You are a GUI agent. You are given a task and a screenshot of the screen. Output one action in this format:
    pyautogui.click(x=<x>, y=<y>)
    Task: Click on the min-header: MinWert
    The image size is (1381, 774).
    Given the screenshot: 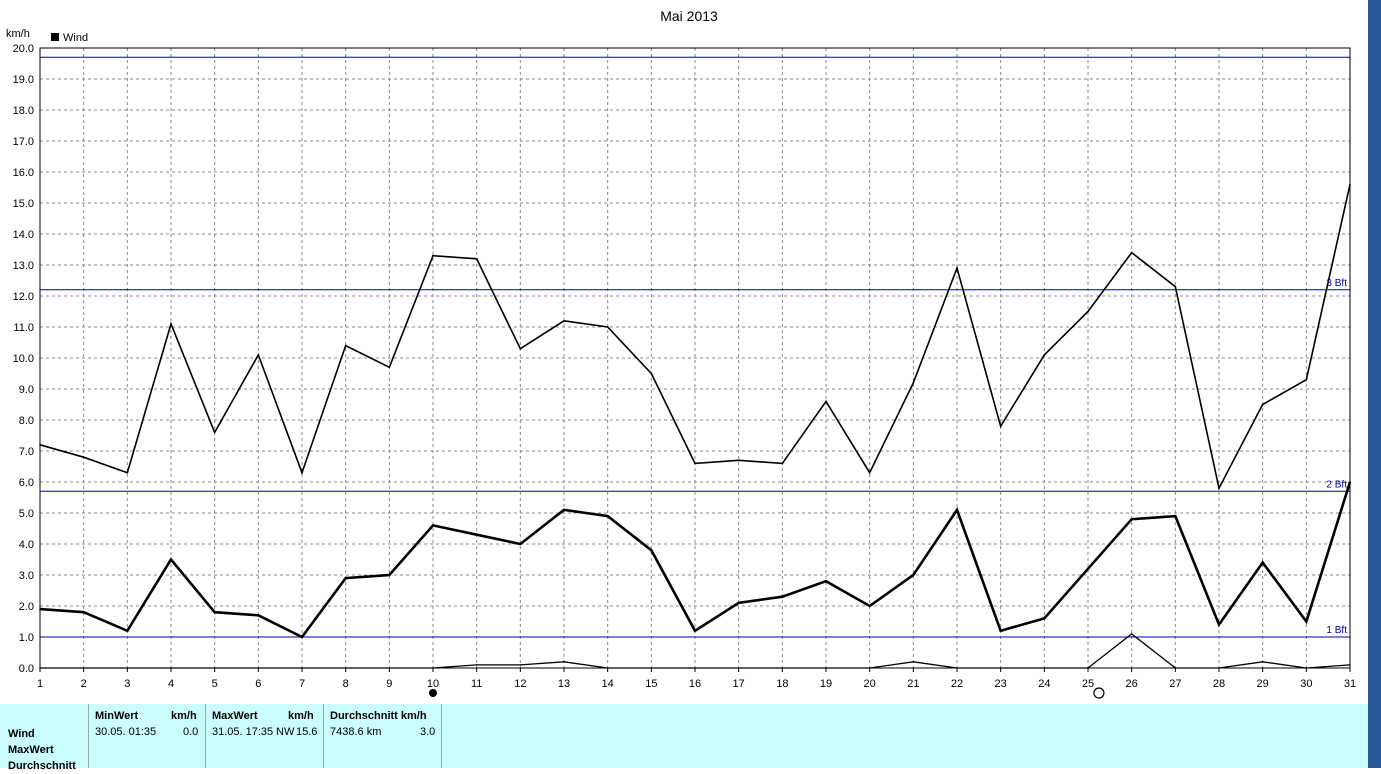 What is the action you would take?
    pyautogui.click(x=117, y=716)
    